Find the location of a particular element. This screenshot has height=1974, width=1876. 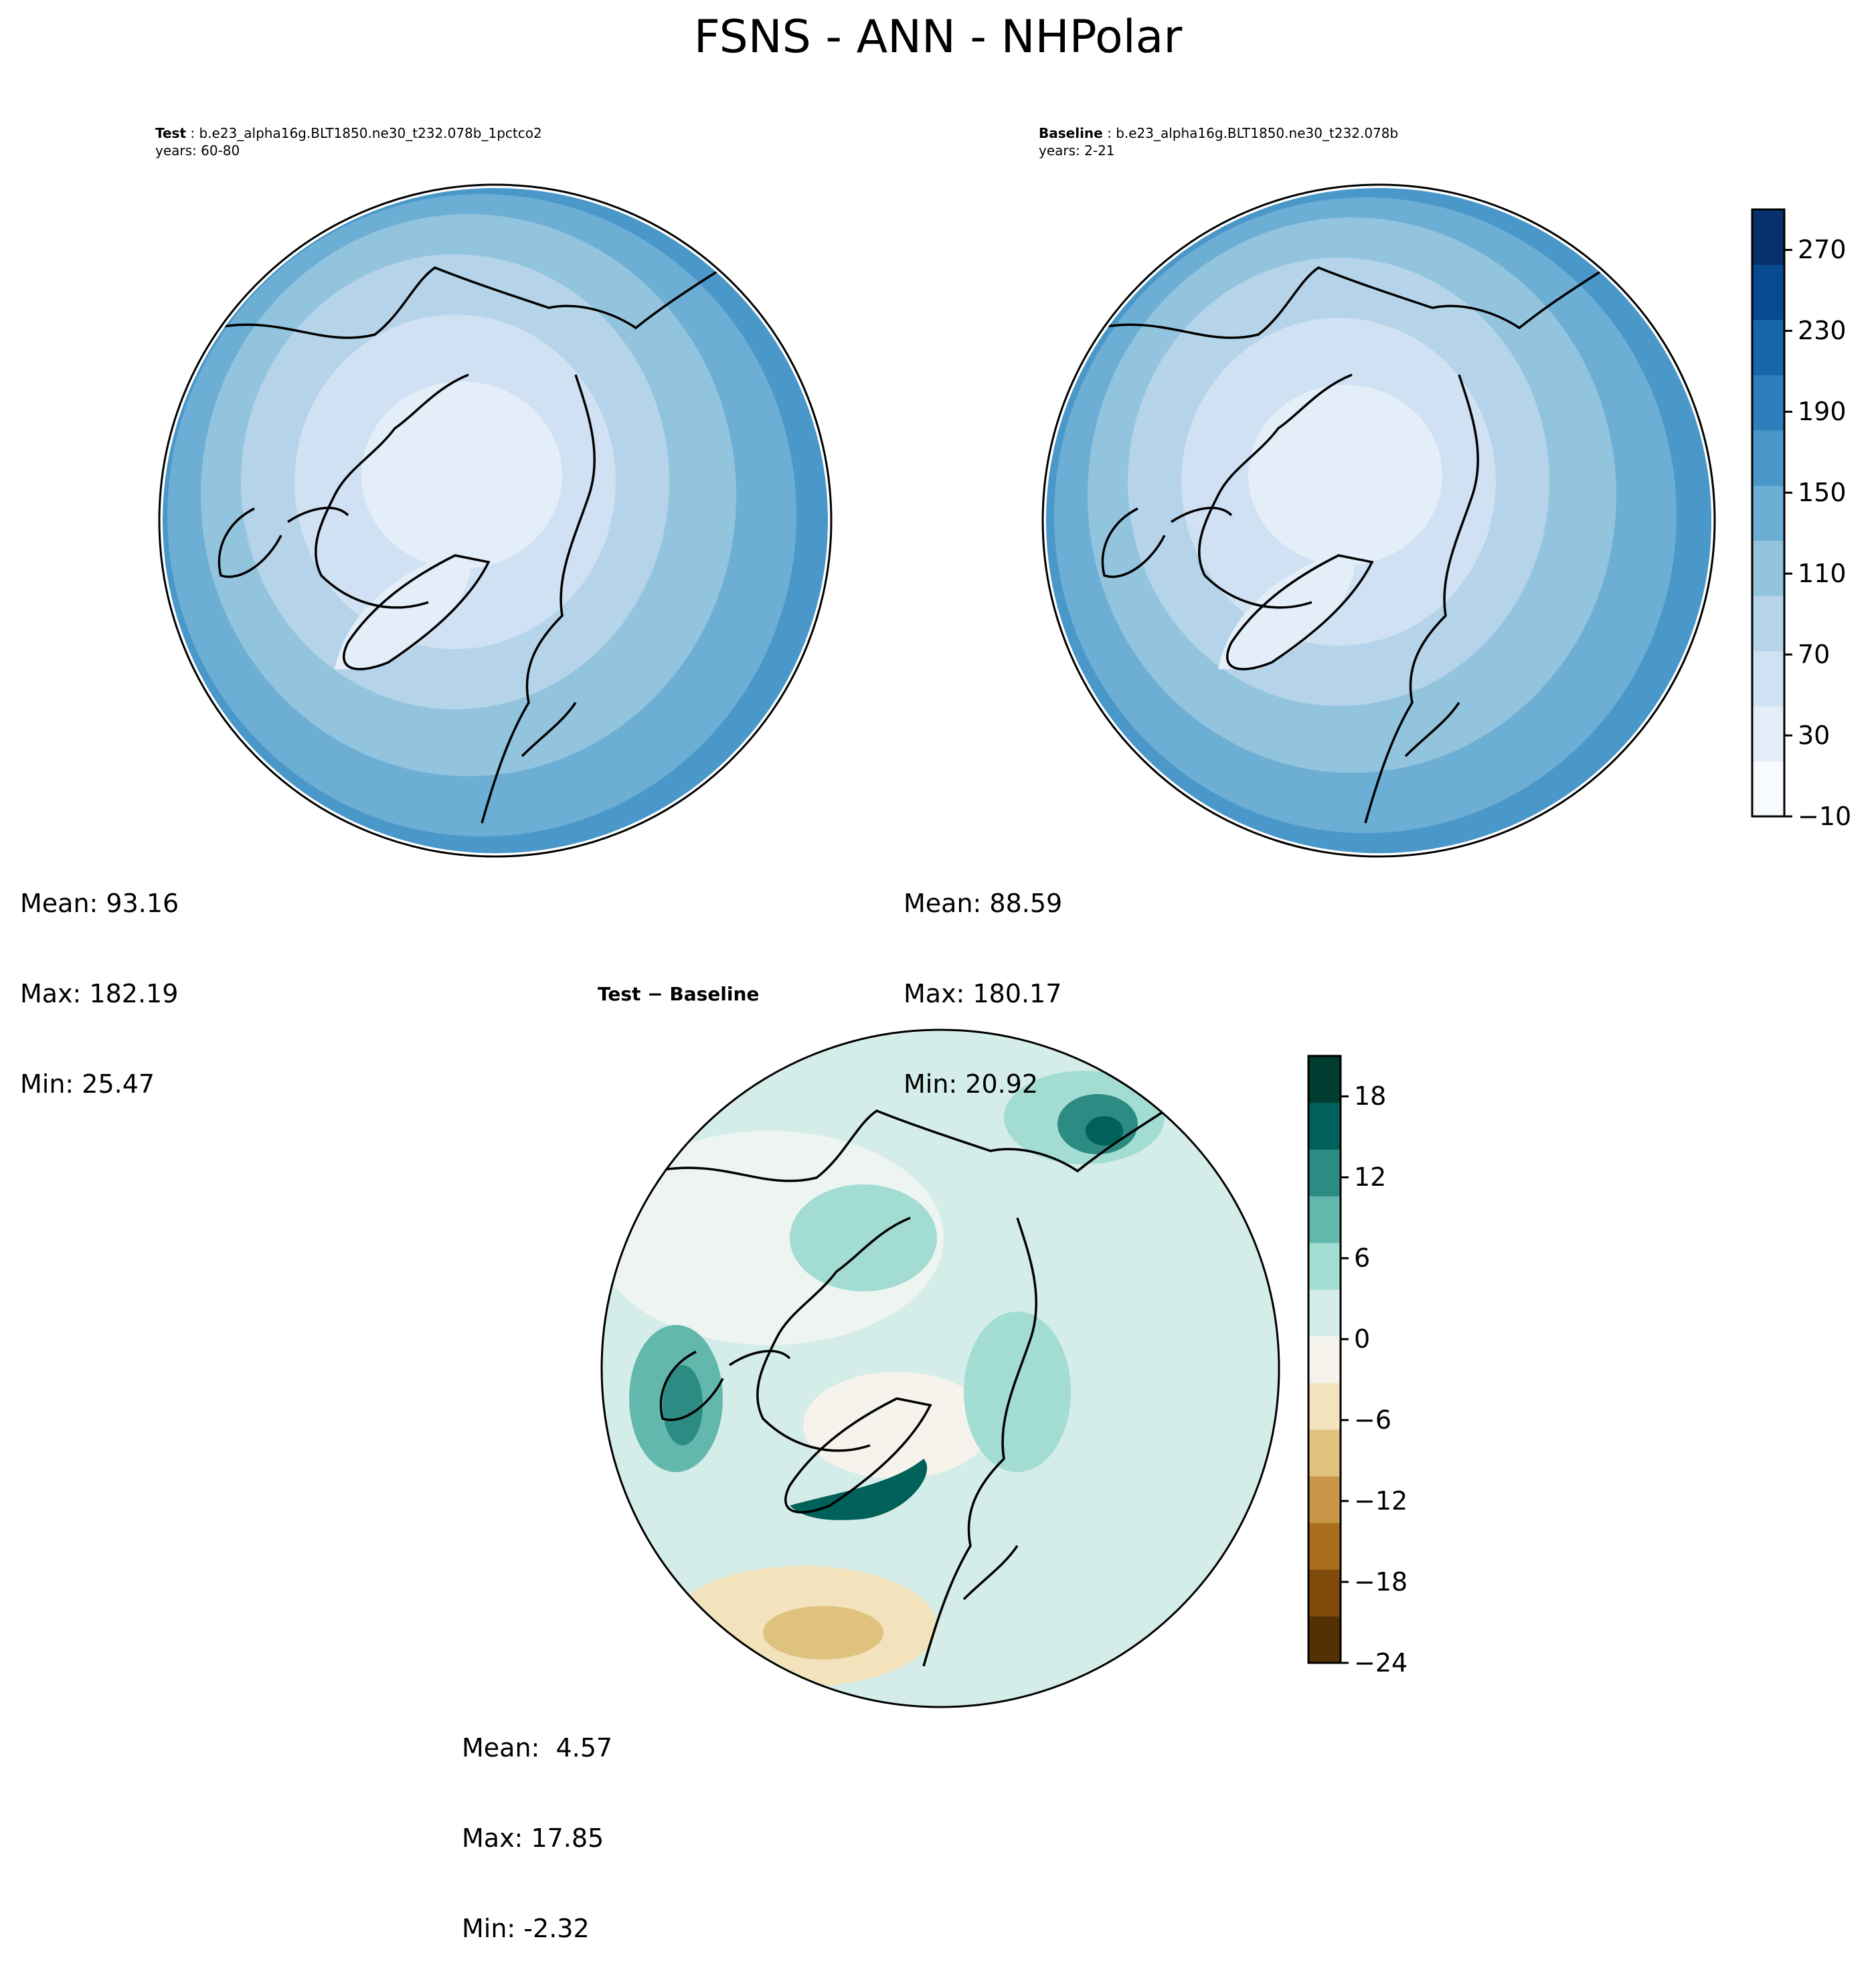

diff-colorbar-tick-label: 12 is located at coordinates (1370, 1177).